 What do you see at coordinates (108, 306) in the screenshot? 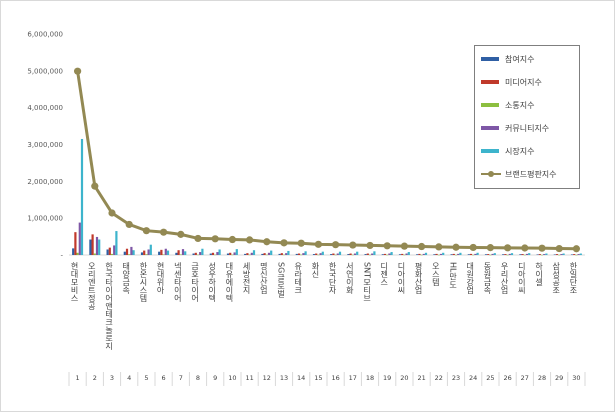
I see `category-label: 한국타이어앤테크놀로지` at bounding box center [108, 306].